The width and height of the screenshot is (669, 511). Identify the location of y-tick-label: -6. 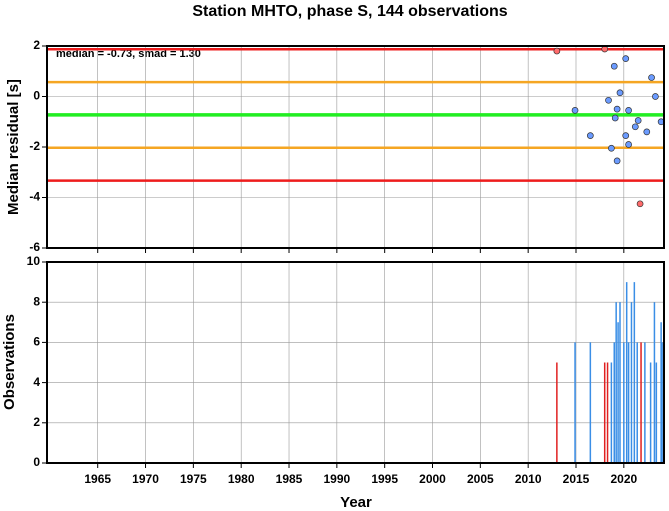
(34, 247).